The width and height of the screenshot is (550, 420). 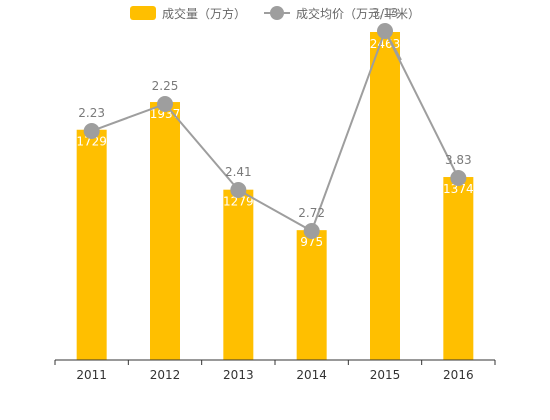 I want to click on x-tick-label-2016: 2016, so click(x=458, y=375).